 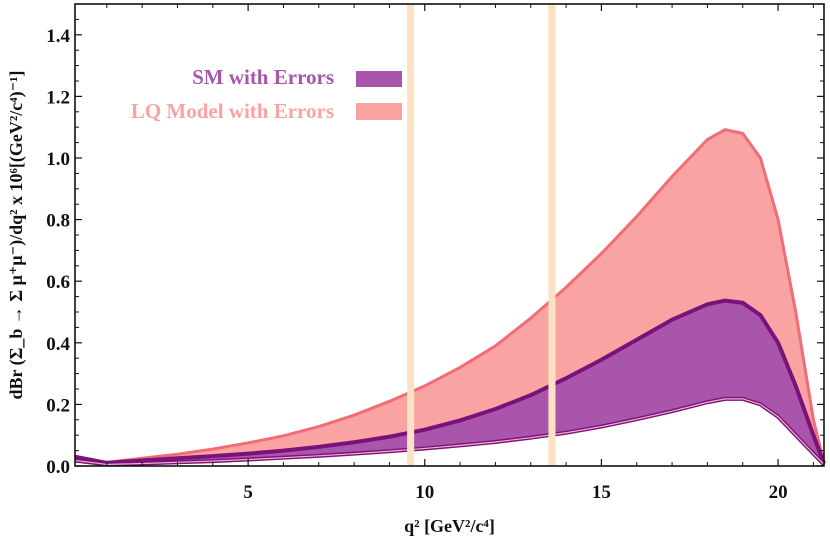 What do you see at coordinates (449, 526) in the screenshot?
I see `x-axis-label: q² [GeV²/c⁴]` at bounding box center [449, 526].